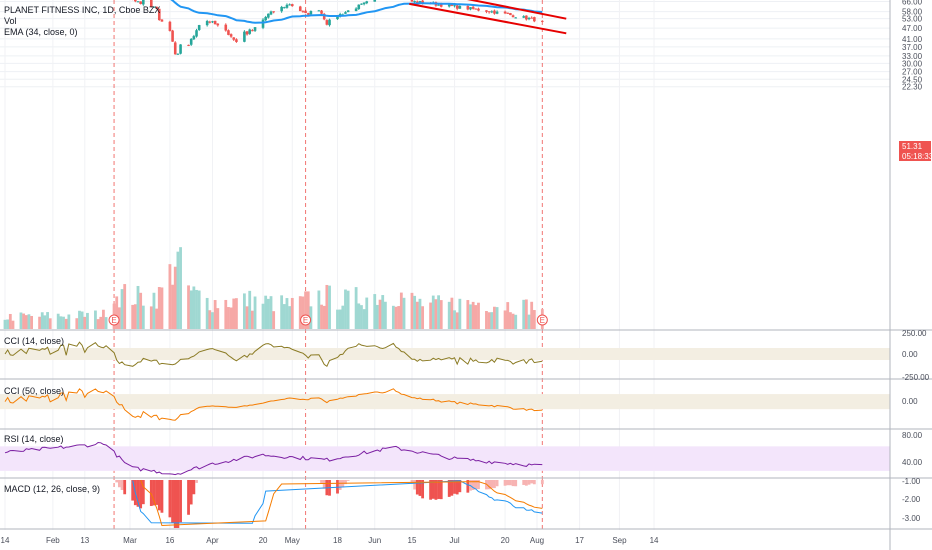 Image resolution: width=932 pixels, height=550 pixels. What do you see at coordinates (34, 391) in the screenshot?
I see `cci50-legend: CCI (50, close)` at bounding box center [34, 391].